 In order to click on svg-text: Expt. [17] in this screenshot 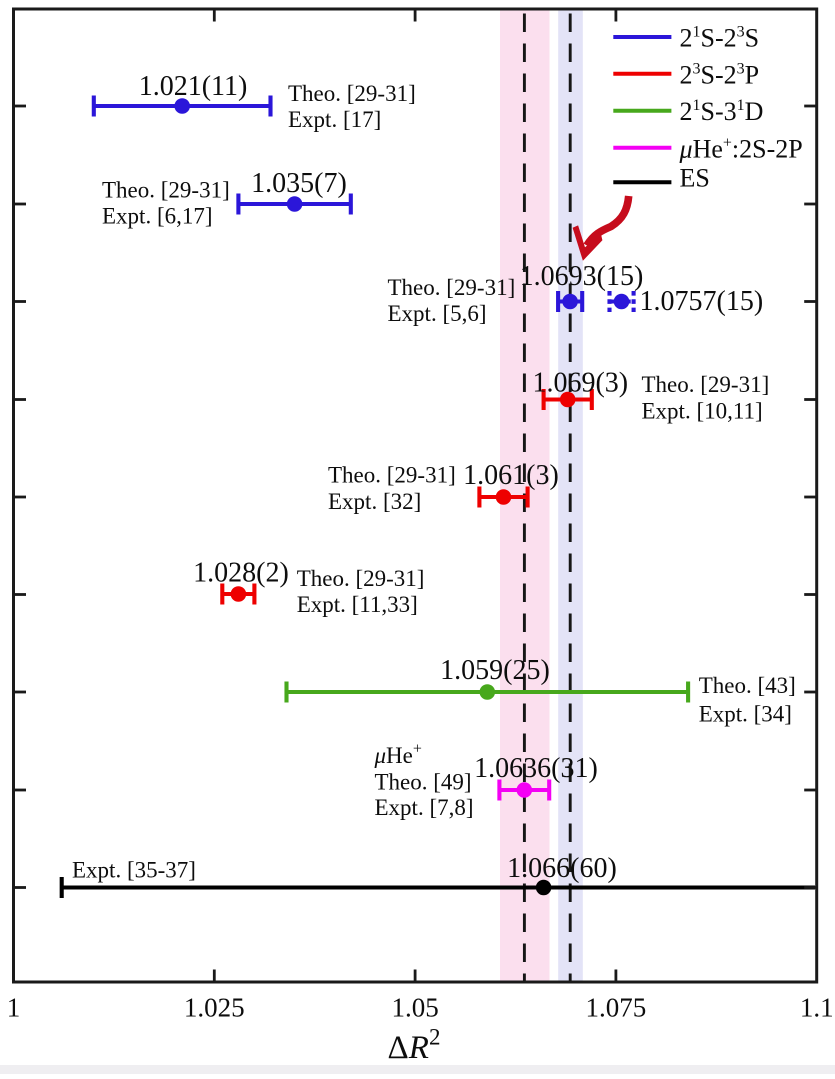, I will do `click(334, 119)`.